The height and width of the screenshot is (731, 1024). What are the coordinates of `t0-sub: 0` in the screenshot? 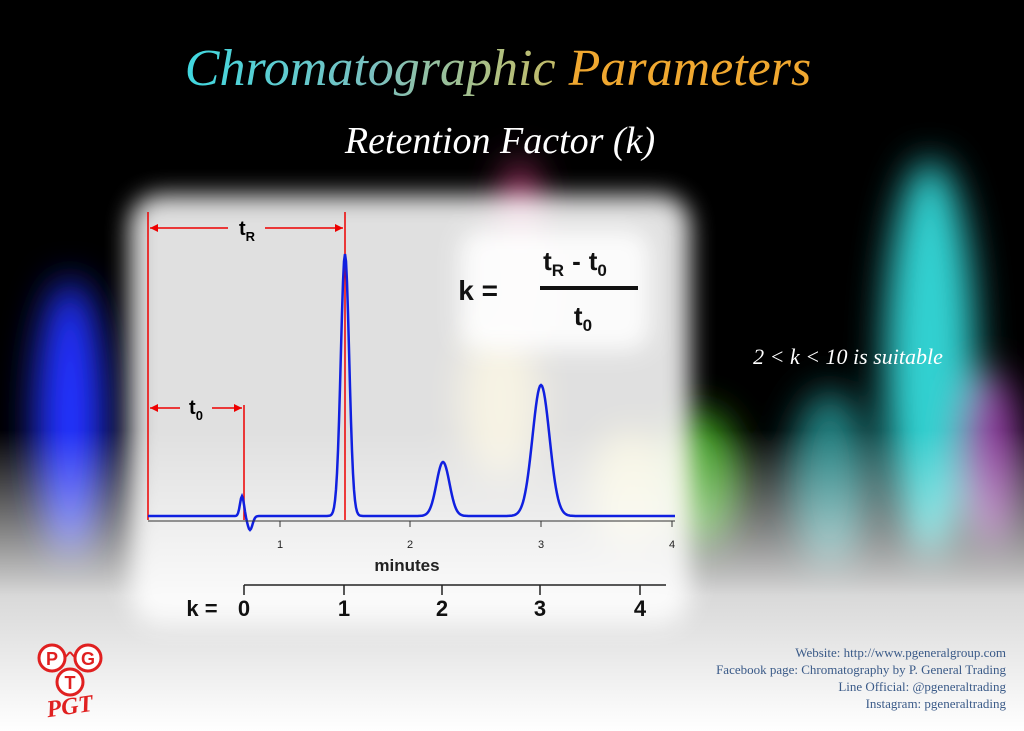 It's located at (199, 415).